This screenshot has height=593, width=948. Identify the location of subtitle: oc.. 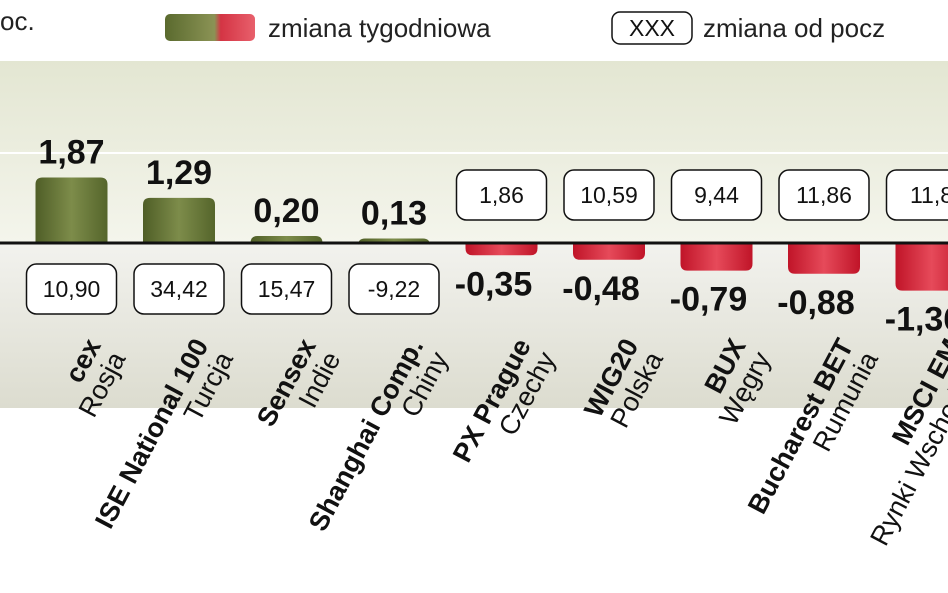
(17, 21).